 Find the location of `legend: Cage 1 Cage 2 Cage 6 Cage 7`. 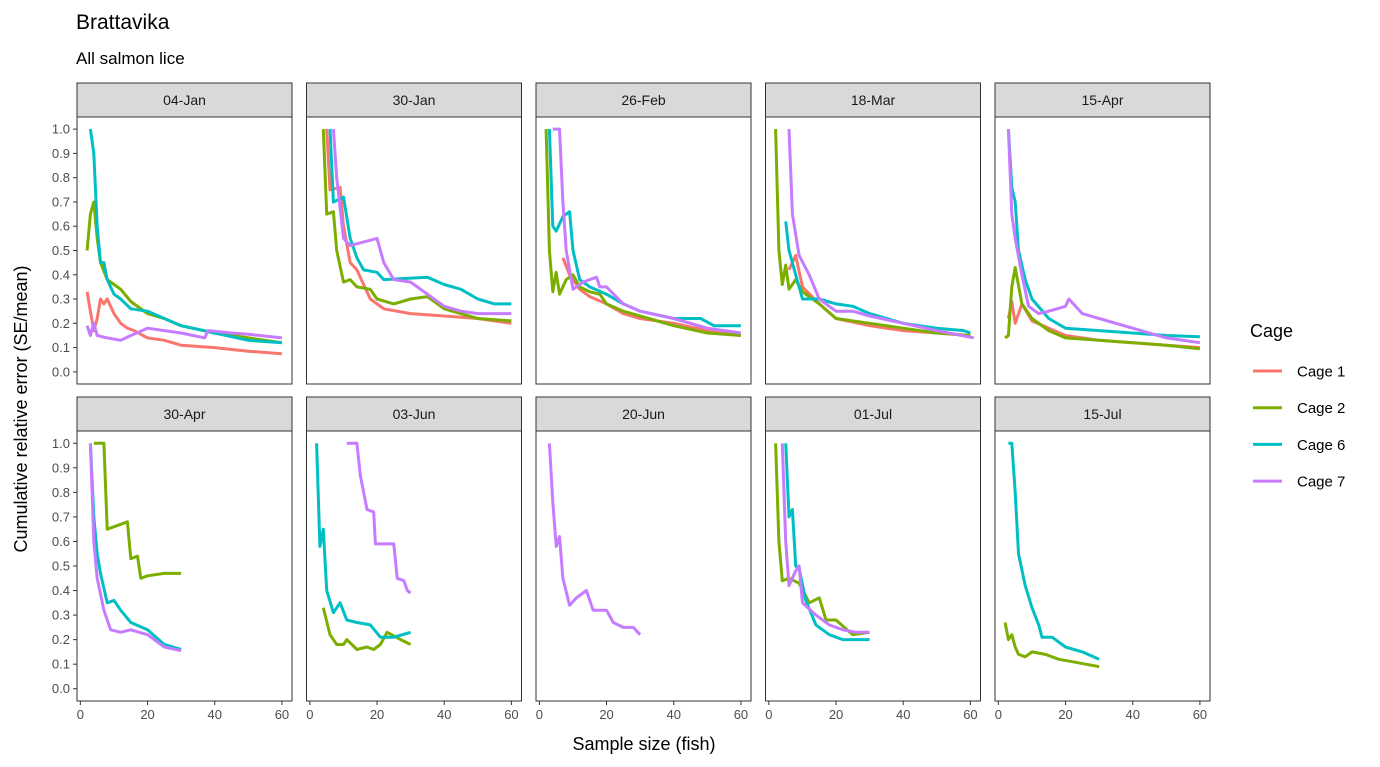

legend: Cage 1 Cage 2 Cage 6 Cage 7 is located at coordinates (1299, 427).